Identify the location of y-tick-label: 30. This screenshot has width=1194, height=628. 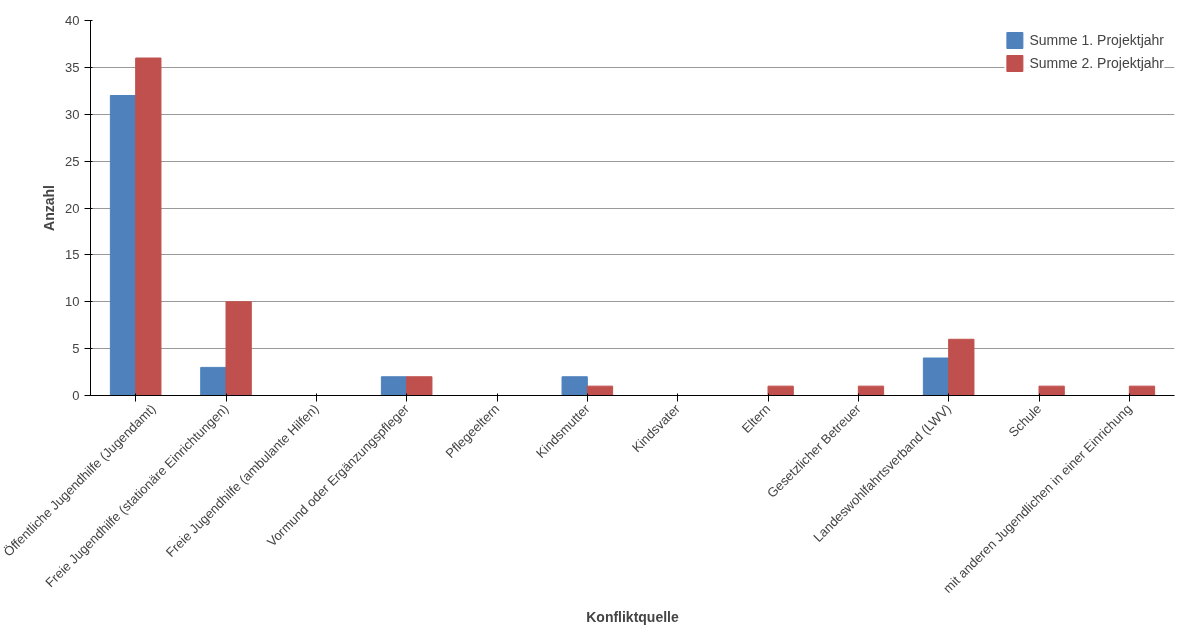
(72, 114).